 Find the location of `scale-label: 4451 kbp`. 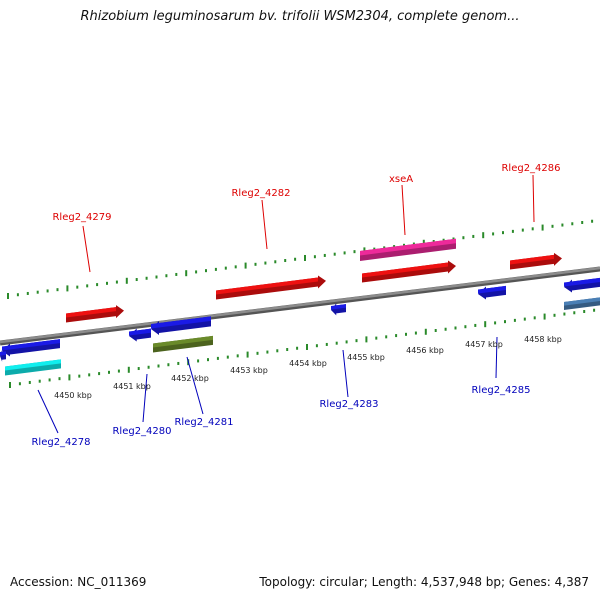

scale-label: 4451 kbp is located at coordinates (132, 386).